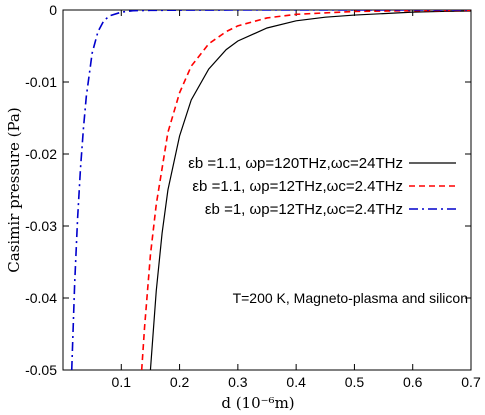 Image resolution: width=485 pixels, height=415 pixels. What do you see at coordinates (41, 370) in the screenshot?
I see `y-tick-label: -0.05` at bounding box center [41, 370].